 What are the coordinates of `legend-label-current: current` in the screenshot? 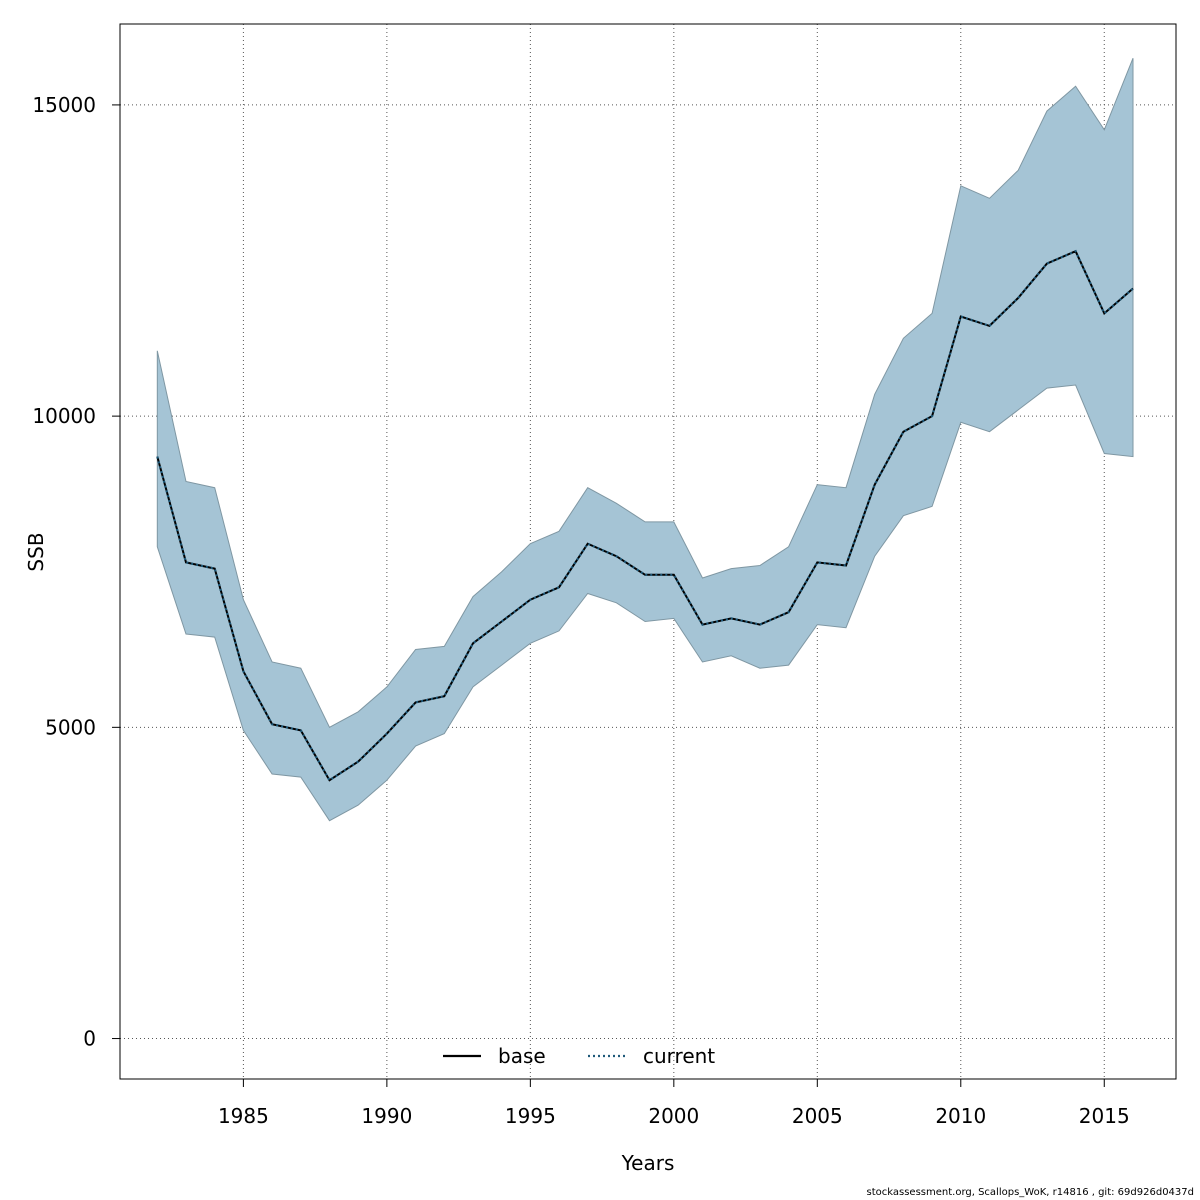 It's located at (679, 1056).